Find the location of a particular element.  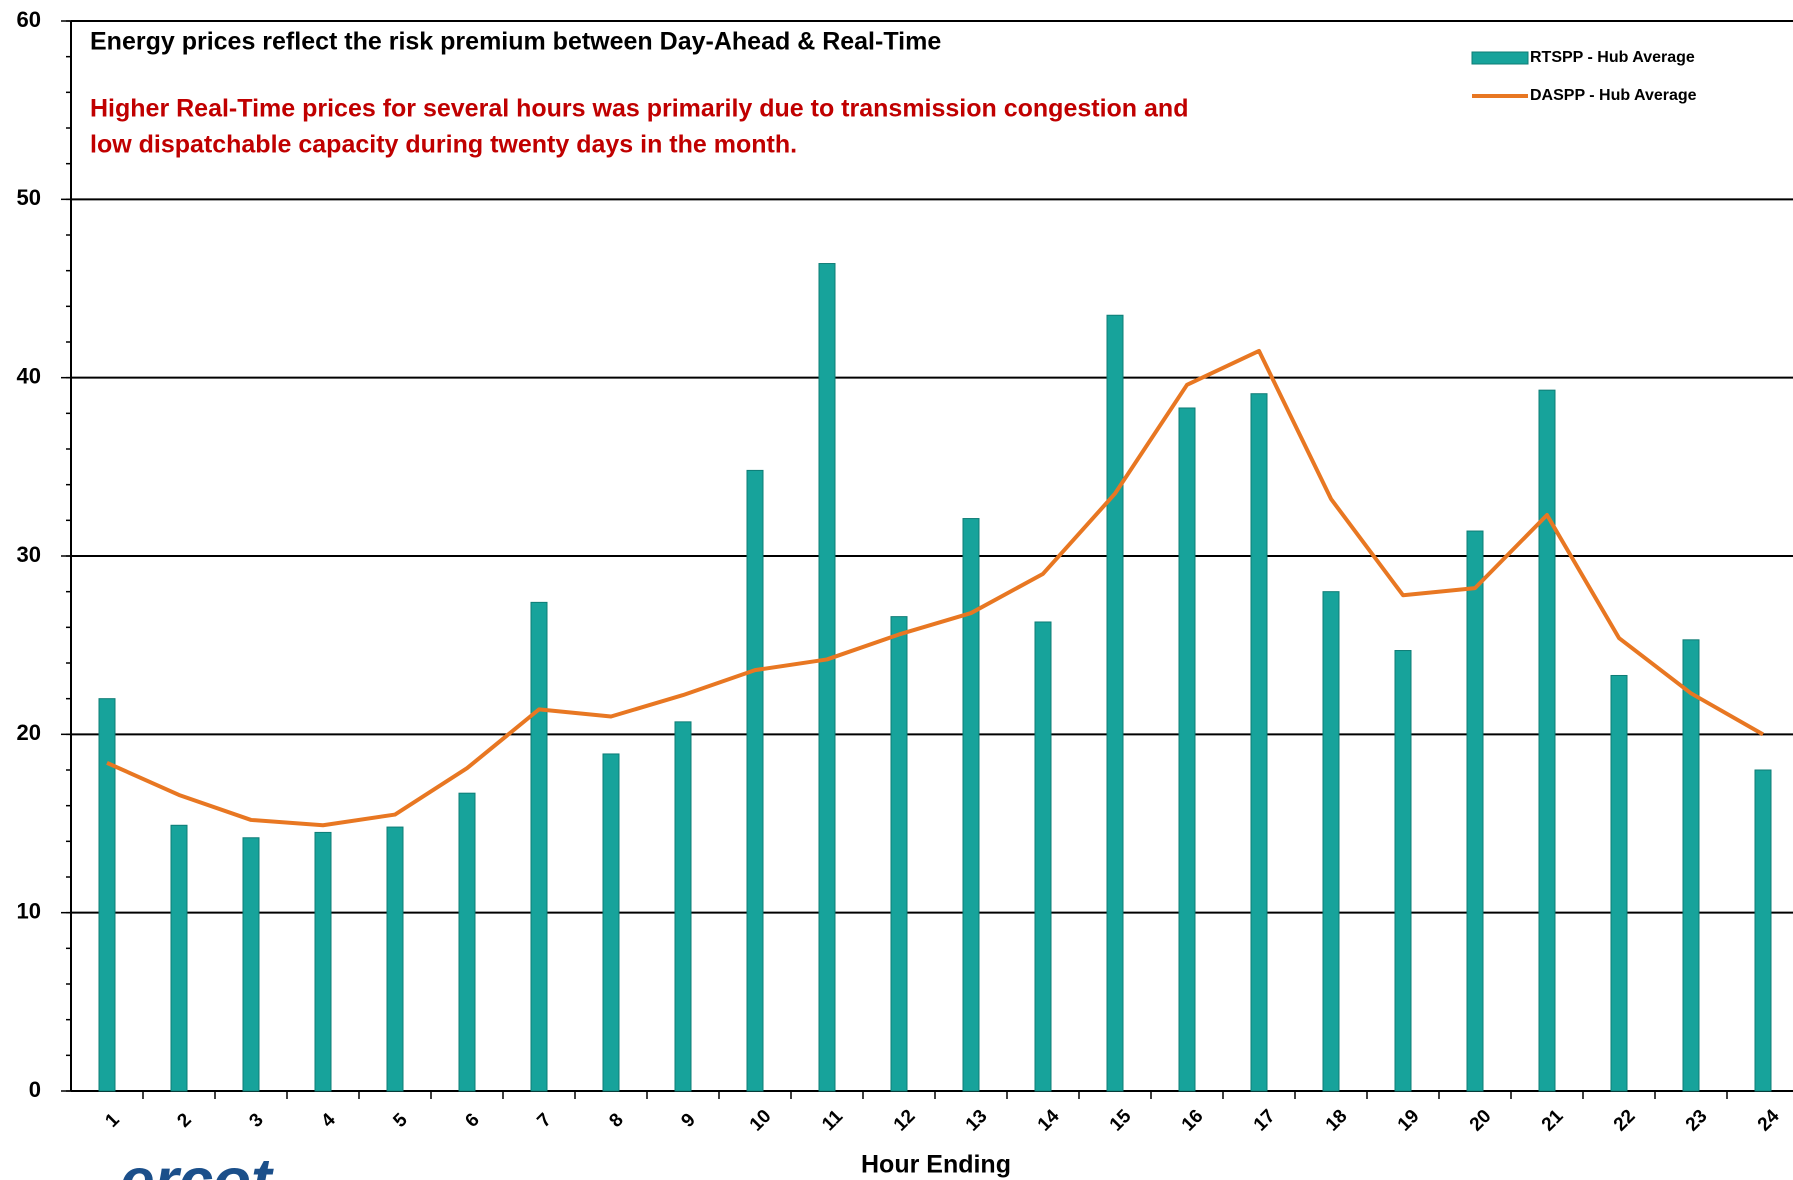

y-tick-label: 50 is located at coordinates (29, 197).